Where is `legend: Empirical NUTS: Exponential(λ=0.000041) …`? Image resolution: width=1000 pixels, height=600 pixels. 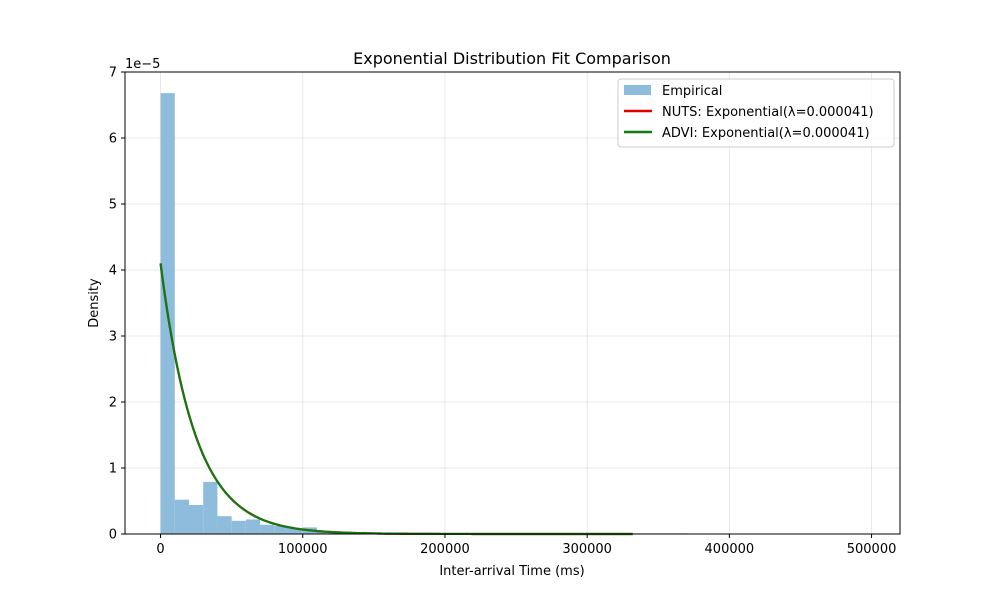
legend: Empirical NUTS: Exponential(λ=0.000041) … is located at coordinates (756, 113).